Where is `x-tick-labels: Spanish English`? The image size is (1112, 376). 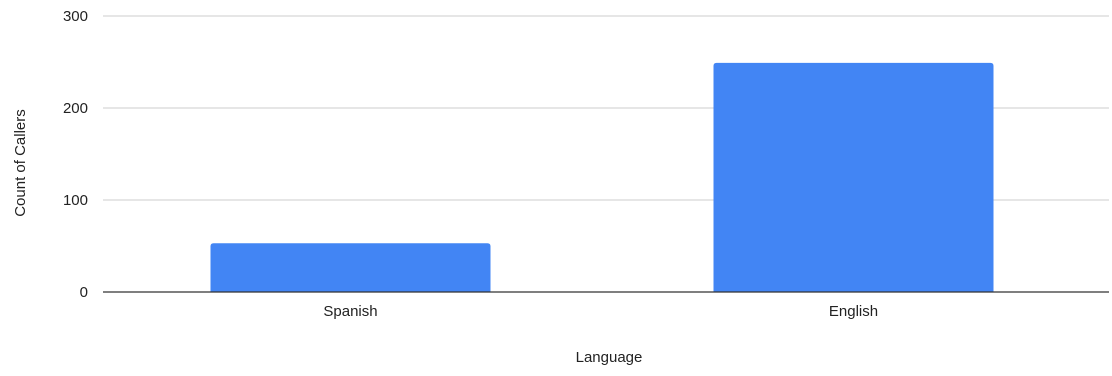 x-tick-labels: Spanish English is located at coordinates (600, 311).